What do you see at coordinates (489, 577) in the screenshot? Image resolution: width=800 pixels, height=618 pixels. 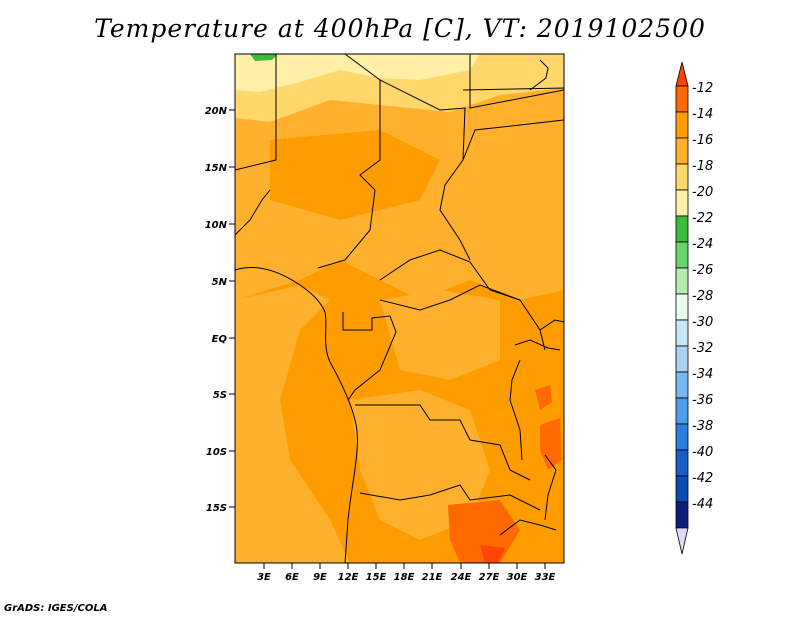 I see `lon-label-27e: 27E` at bounding box center [489, 577].